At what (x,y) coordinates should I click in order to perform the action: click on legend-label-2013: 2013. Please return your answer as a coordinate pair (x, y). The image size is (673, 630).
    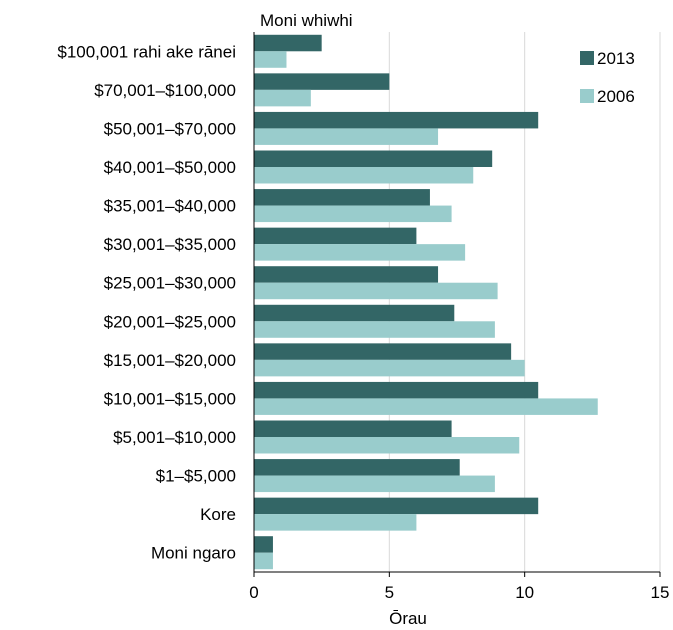
    Looking at the image, I should click on (616, 58).